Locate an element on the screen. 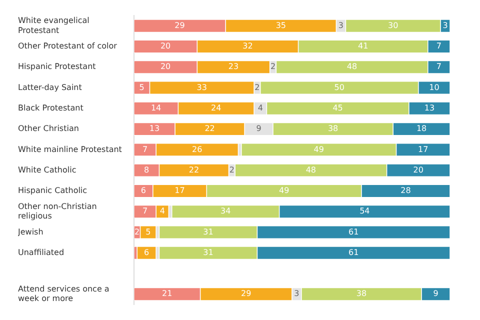  data-label: 50 is located at coordinates (339, 87).